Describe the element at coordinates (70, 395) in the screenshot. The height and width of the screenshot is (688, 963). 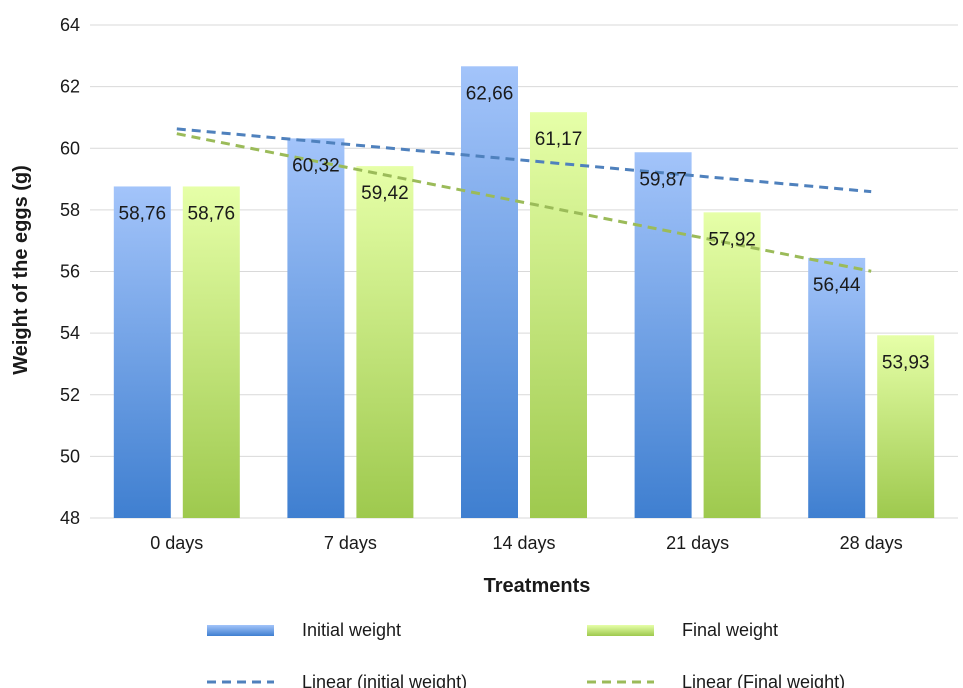
I see `y-tick-label: 52` at that location.